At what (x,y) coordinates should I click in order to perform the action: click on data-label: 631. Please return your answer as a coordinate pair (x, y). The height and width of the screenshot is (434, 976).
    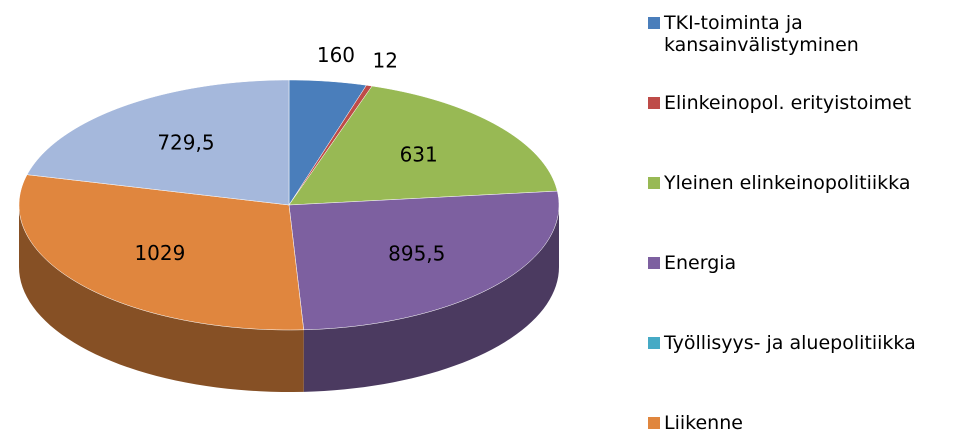
    Looking at the image, I should click on (419, 154).